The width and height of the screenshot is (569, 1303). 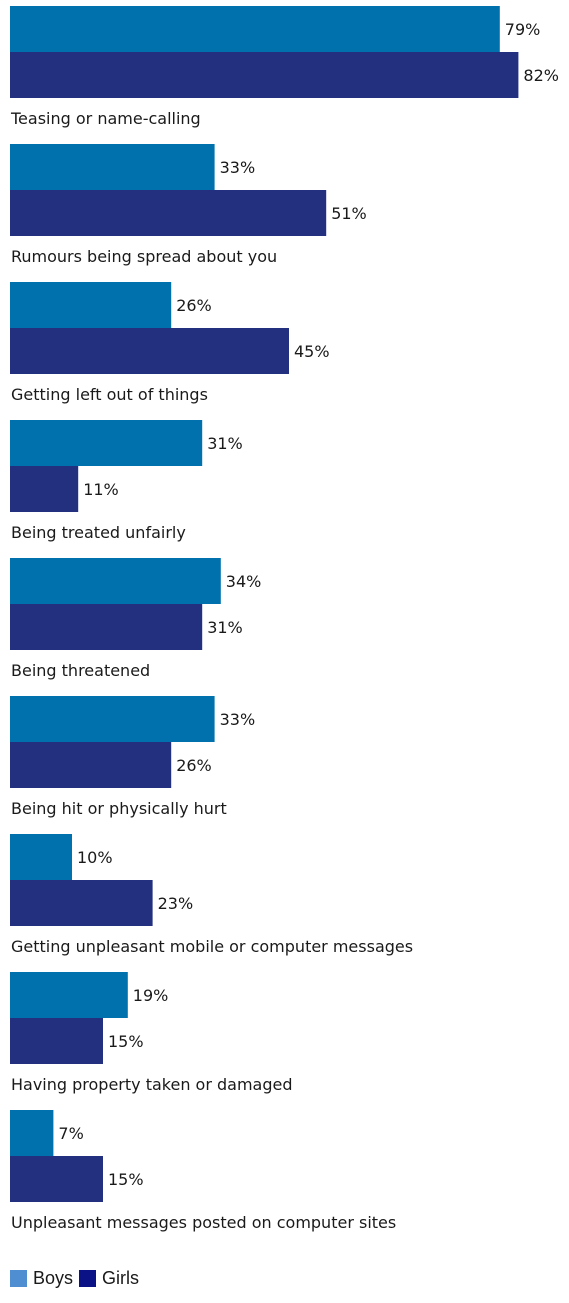 I want to click on legend-item-boys: Boys, so click(x=41, y=1278).